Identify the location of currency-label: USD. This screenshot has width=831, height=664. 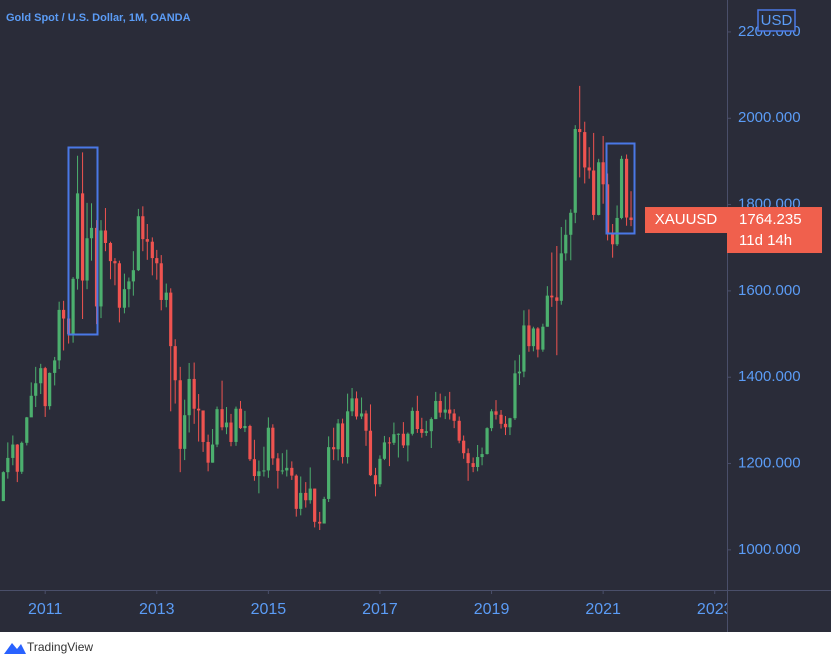
(777, 20).